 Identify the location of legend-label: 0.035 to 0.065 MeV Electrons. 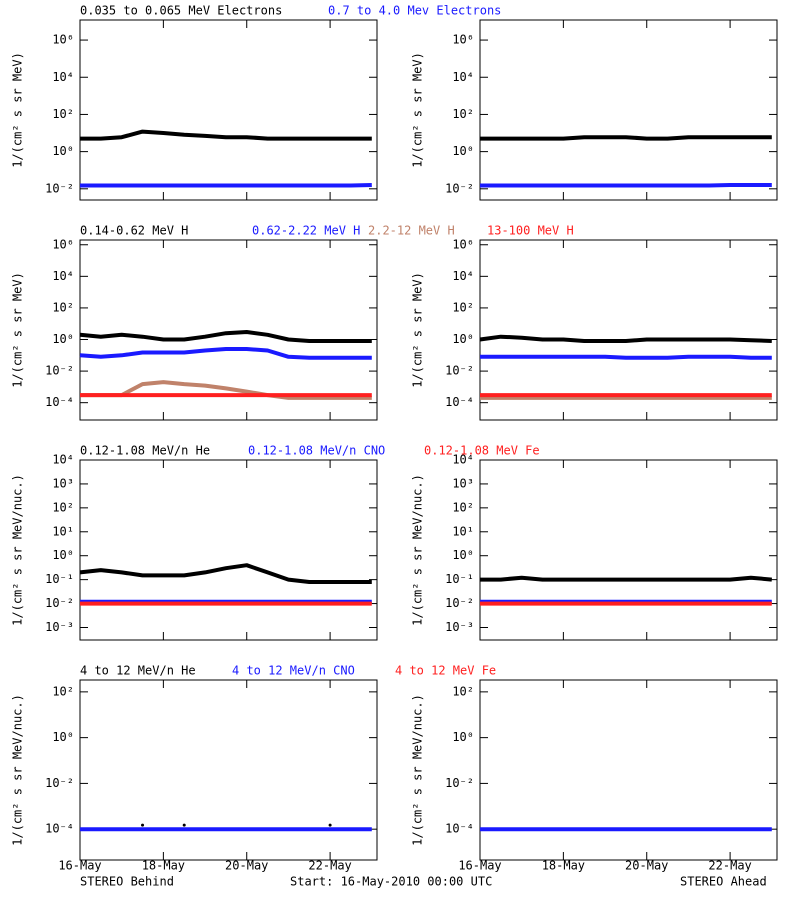
(181, 11).